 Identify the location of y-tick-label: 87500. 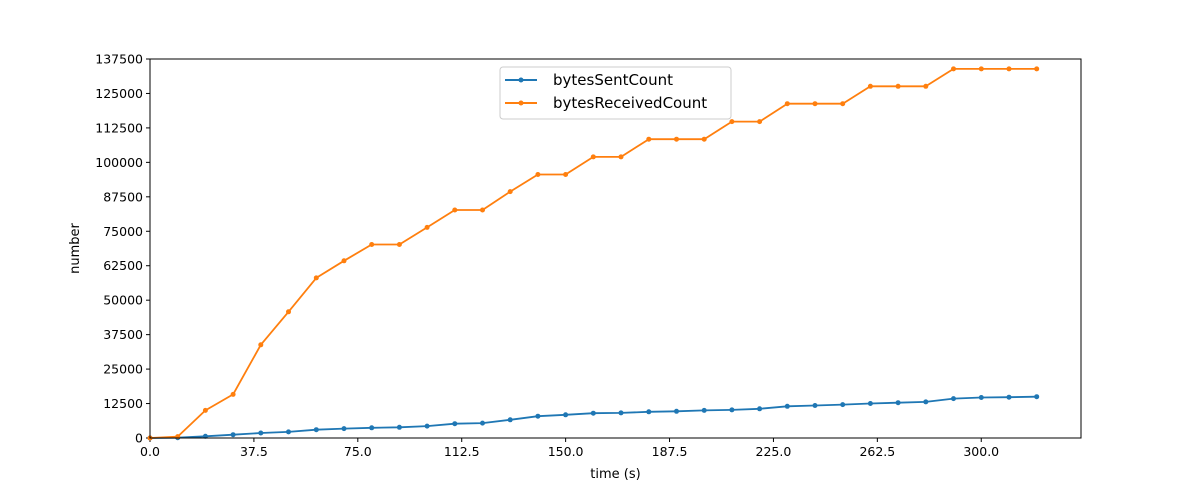
(123, 196).